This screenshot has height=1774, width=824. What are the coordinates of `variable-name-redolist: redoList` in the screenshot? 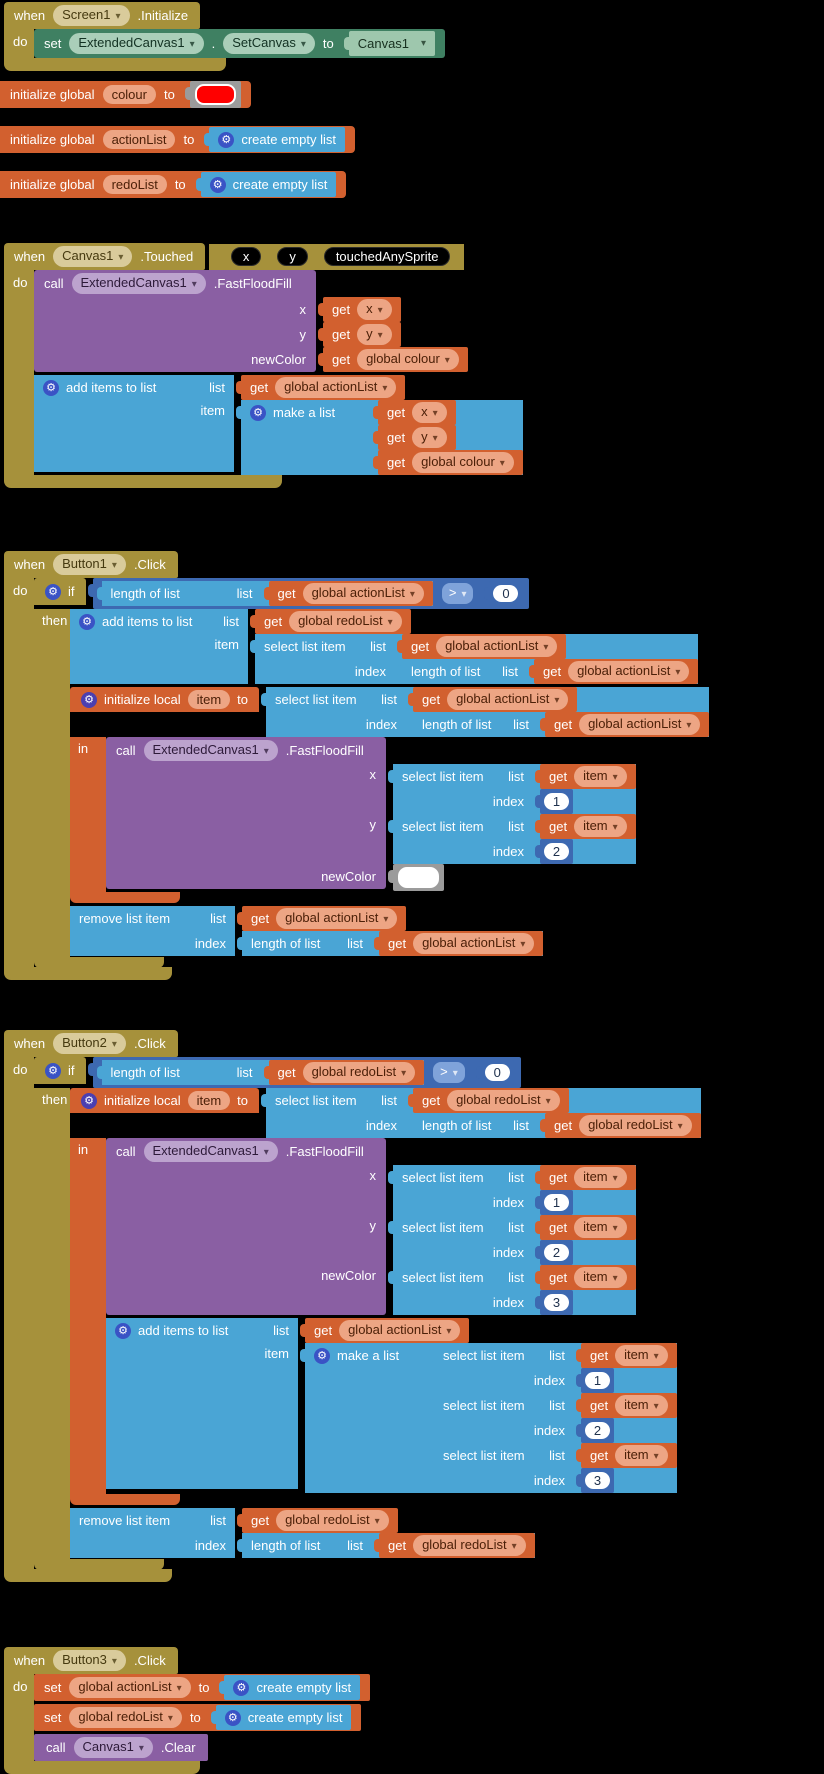 It's located at (134, 184).